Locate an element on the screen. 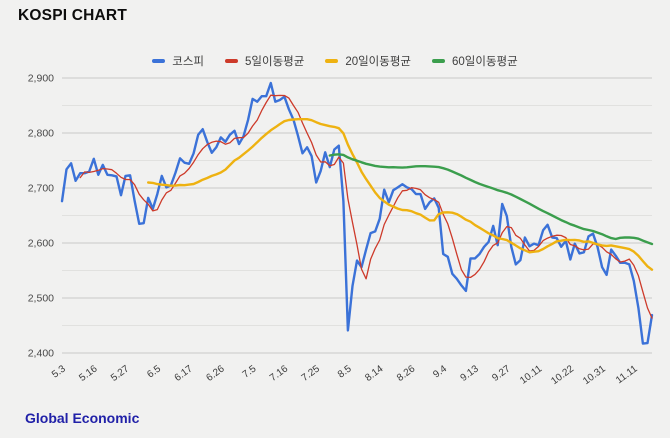  legend-item-ma5: 5일이동평균 is located at coordinates (264, 61).